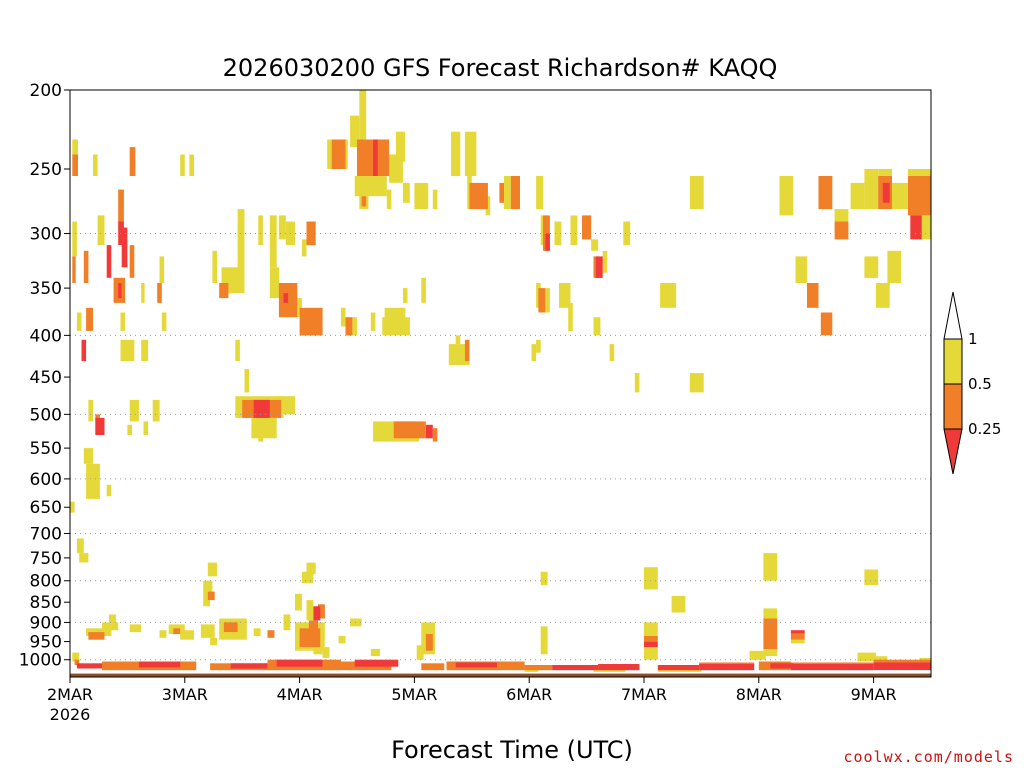 The image size is (1024, 768). What do you see at coordinates (46, 643) in the screenshot?
I see `y-tick-label: 950` at bounding box center [46, 643].